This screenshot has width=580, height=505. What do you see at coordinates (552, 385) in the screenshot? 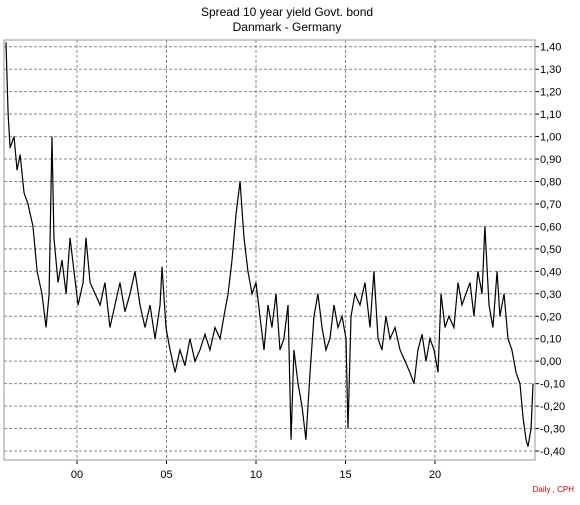
I see `y-tick-label: -0,10` at bounding box center [552, 385].